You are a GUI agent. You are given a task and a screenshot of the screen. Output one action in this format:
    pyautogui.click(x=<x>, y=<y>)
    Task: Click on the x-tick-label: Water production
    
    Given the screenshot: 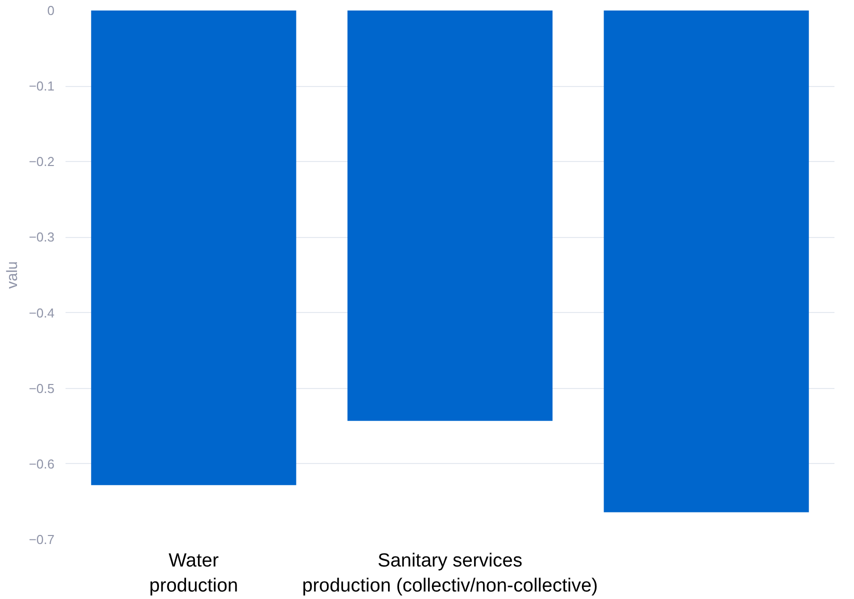 What is the action you would take?
    pyautogui.click(x=193, y=573)
    